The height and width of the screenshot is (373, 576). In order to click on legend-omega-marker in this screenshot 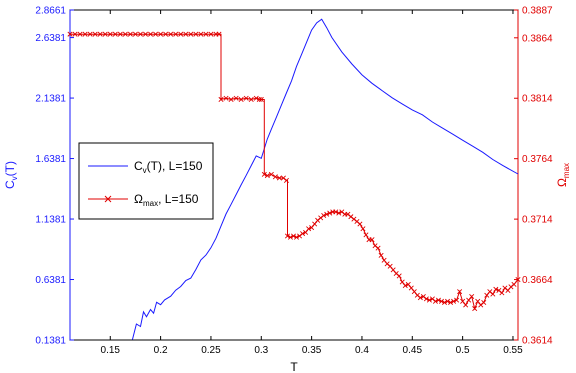, I will do `click(108, 199)`.